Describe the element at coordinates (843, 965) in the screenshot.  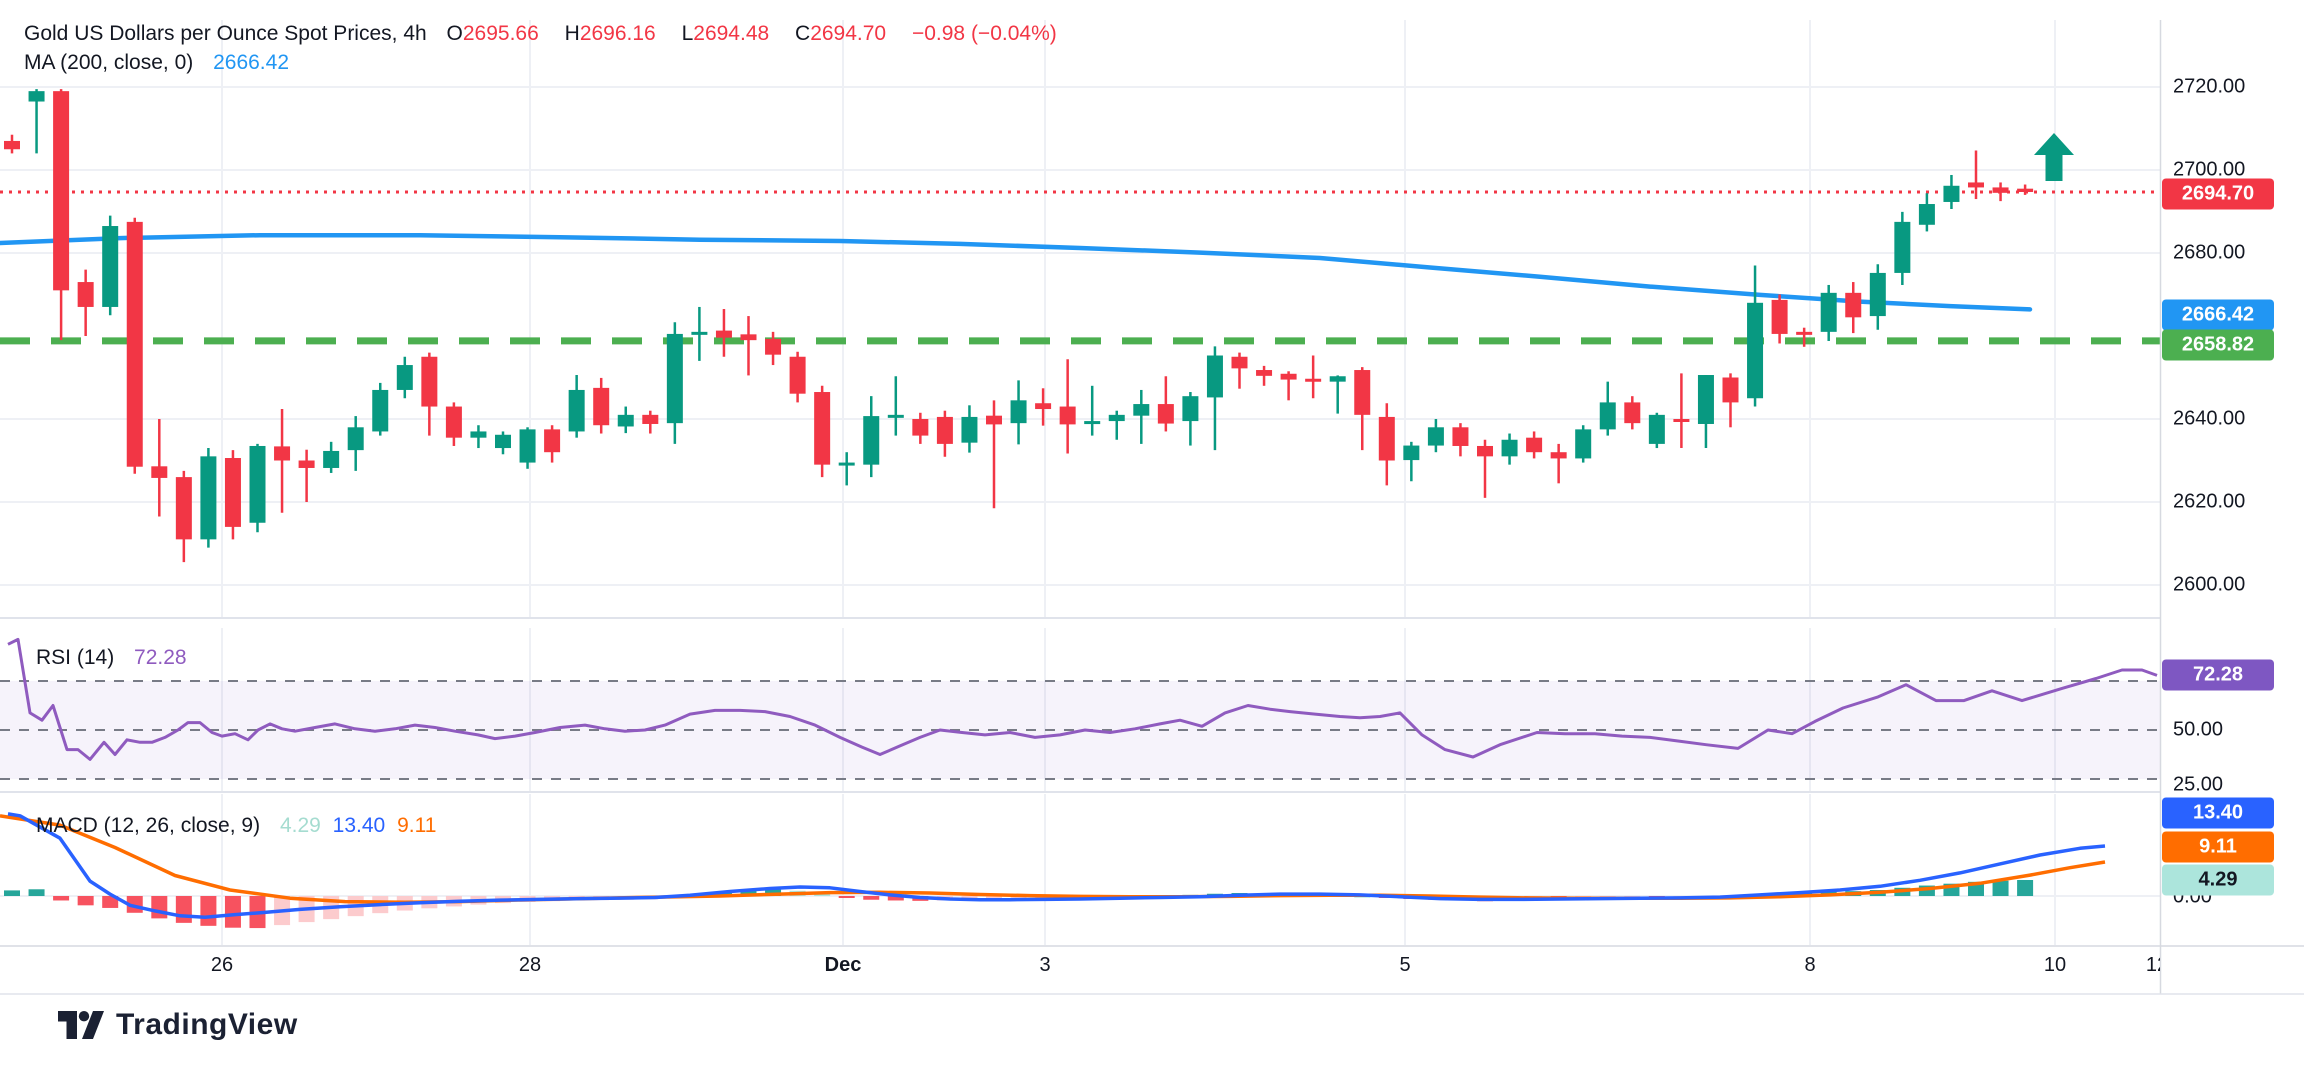
I see `time-axis-label-Dec: Dec` at that location.